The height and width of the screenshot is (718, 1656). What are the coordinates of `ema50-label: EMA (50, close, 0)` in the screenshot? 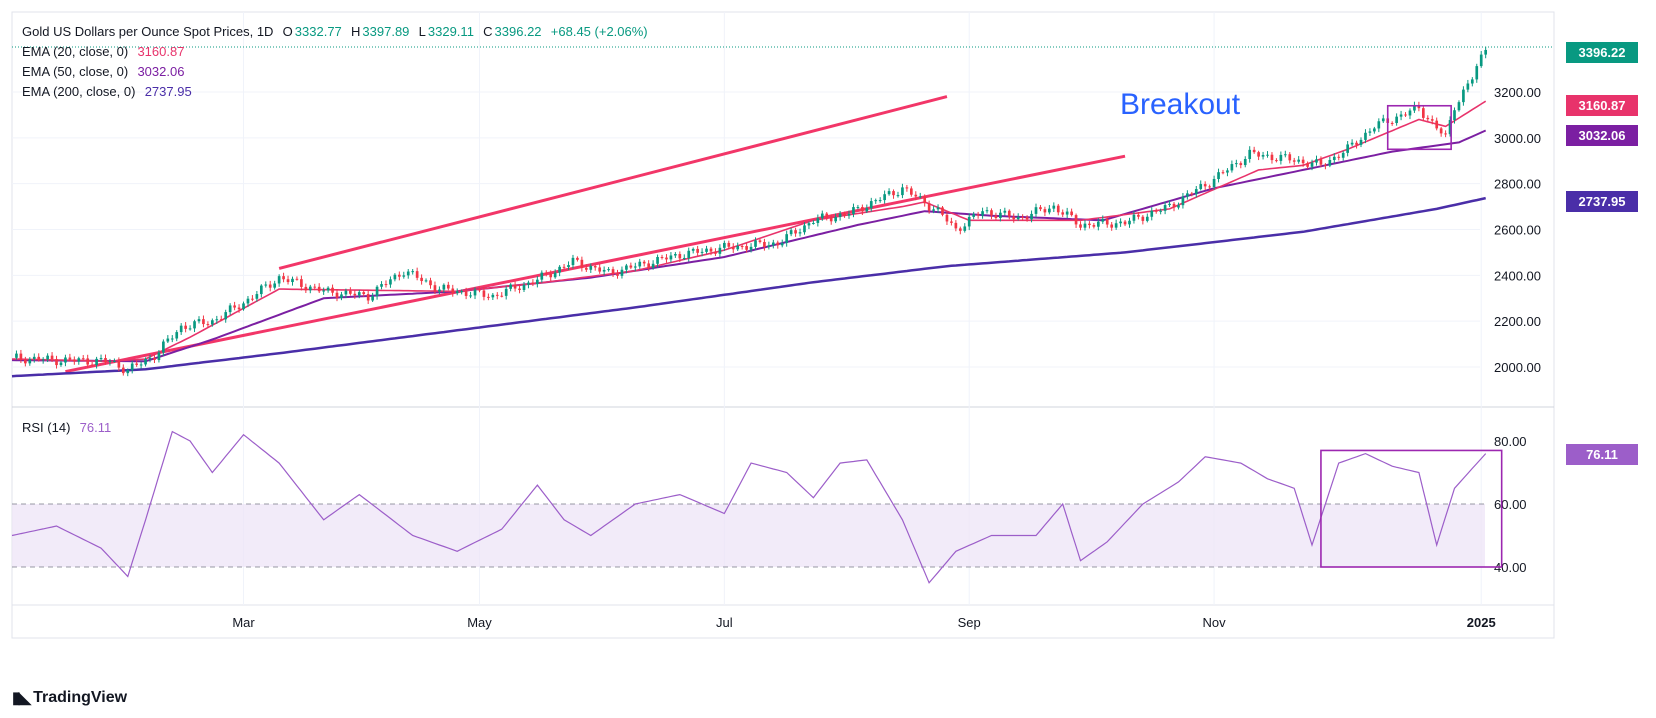 It's located at (75, 71).